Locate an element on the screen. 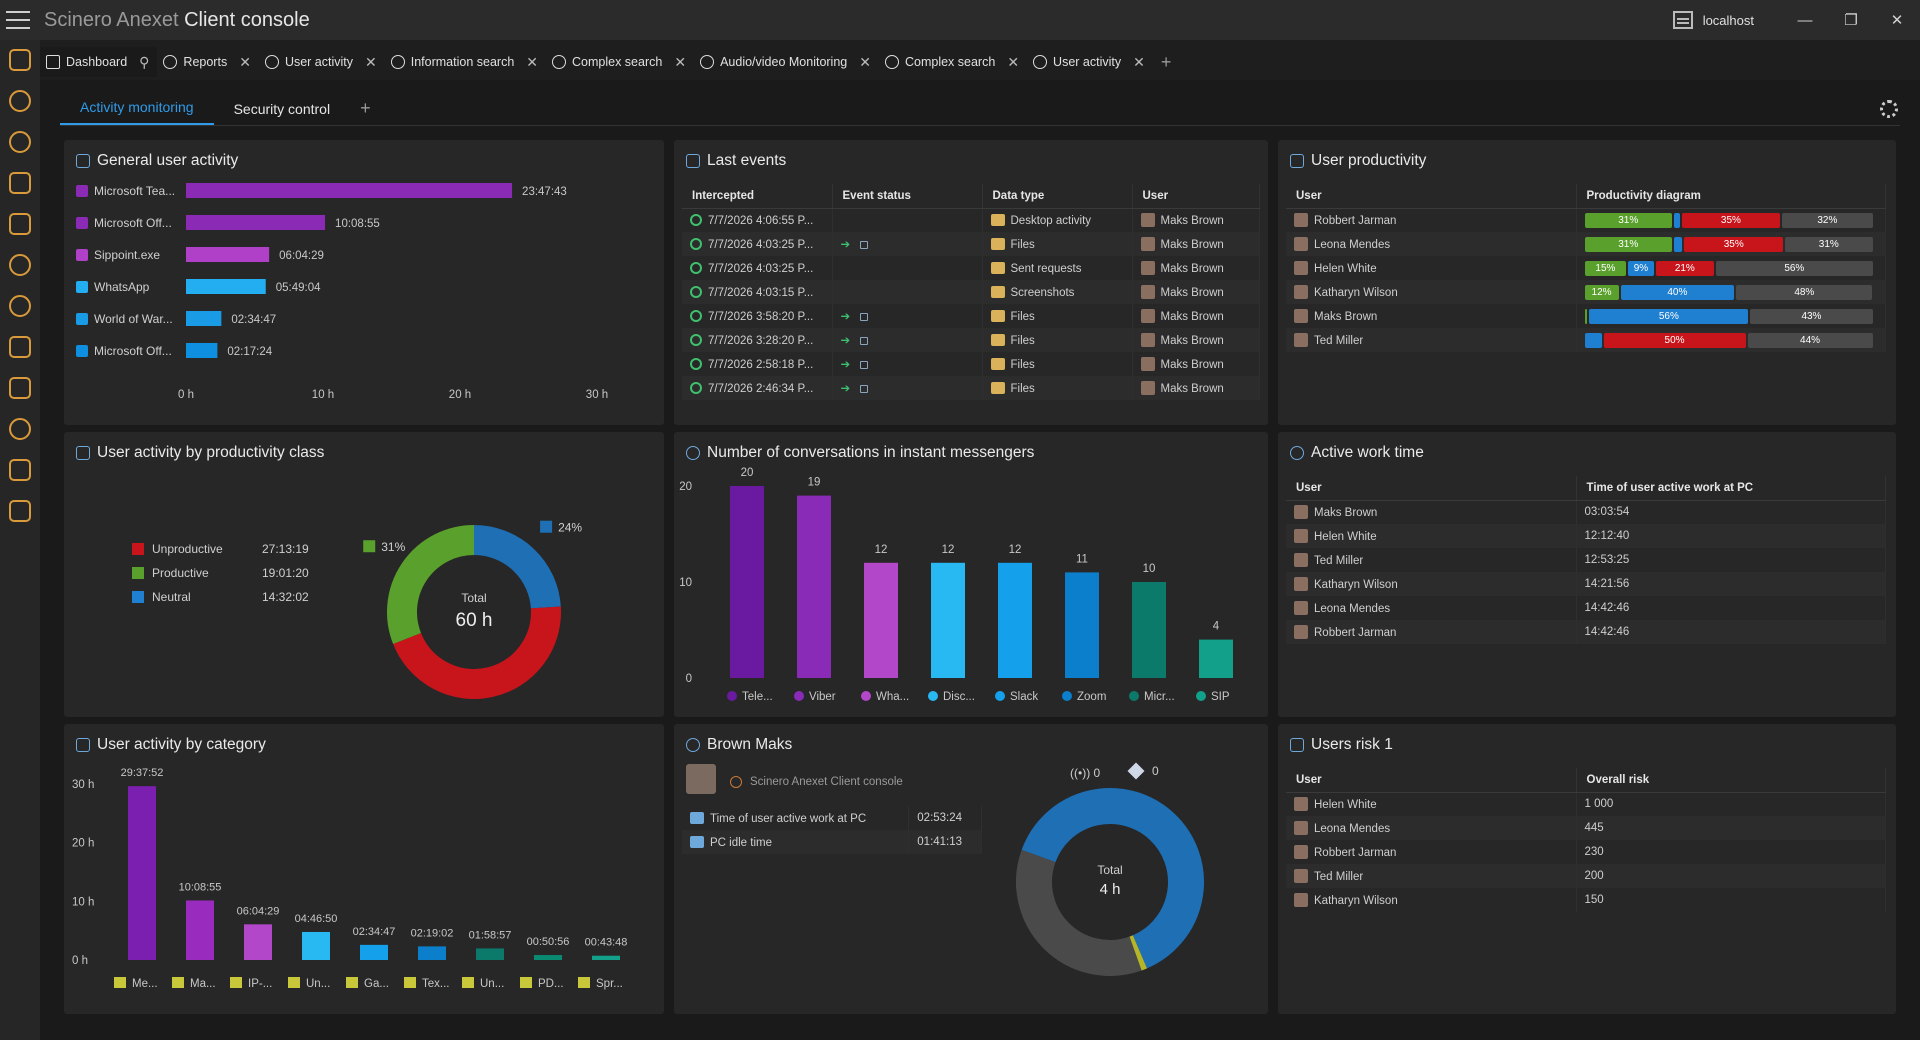 This screenshot has width=1920, height=1040. user-activity-icon is located at coordinates (20, 224).